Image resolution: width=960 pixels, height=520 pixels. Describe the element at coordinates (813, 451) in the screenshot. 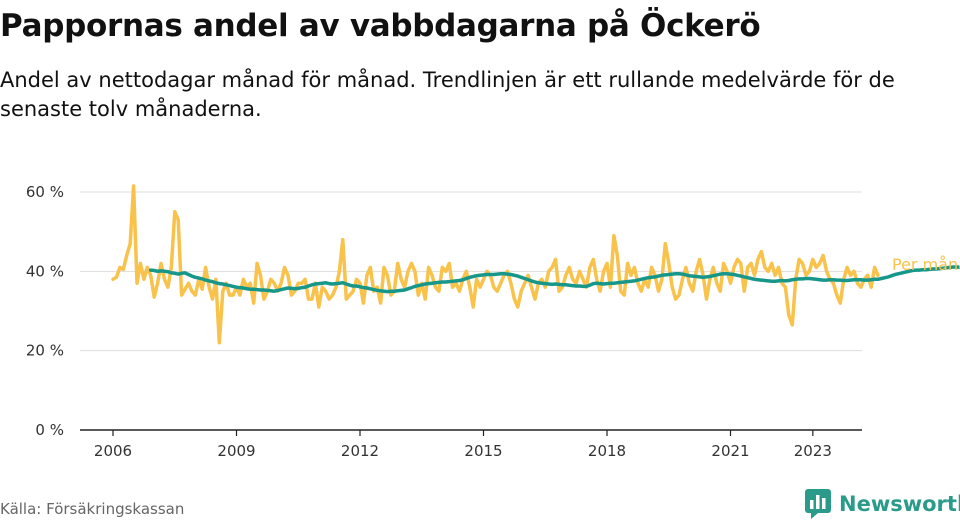

I see `x-tick-label: 2023` at that location.